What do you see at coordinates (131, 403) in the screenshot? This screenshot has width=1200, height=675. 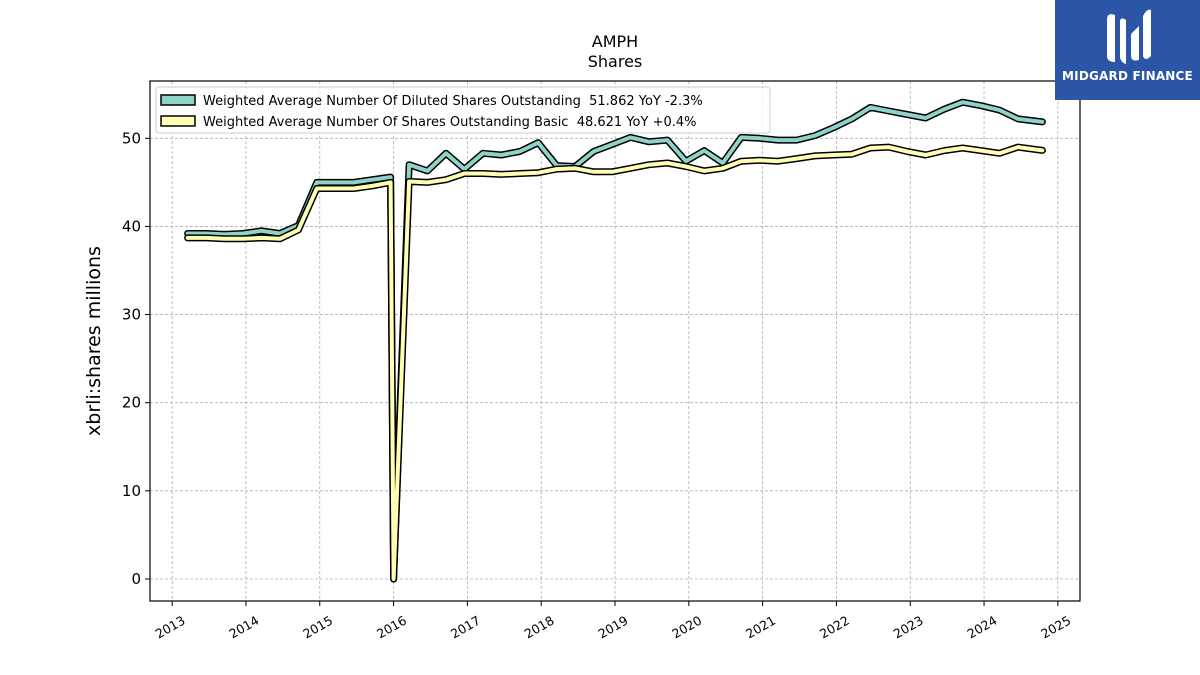 I see `y-tick-label: 20` at bounding box center [131, 403].